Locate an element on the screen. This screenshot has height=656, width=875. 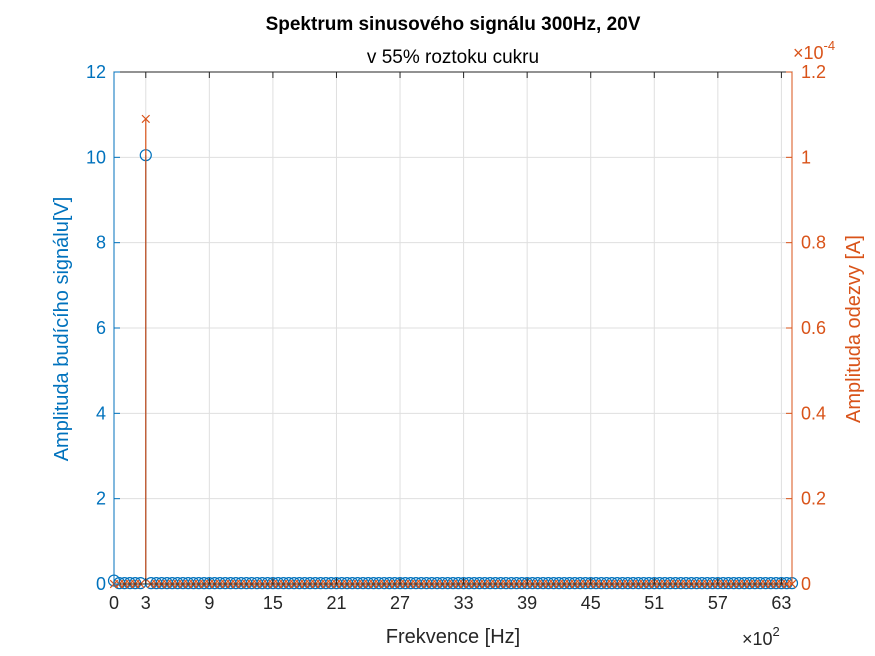
left-y-tick-label: 8 is located at coordinates (101, 243).